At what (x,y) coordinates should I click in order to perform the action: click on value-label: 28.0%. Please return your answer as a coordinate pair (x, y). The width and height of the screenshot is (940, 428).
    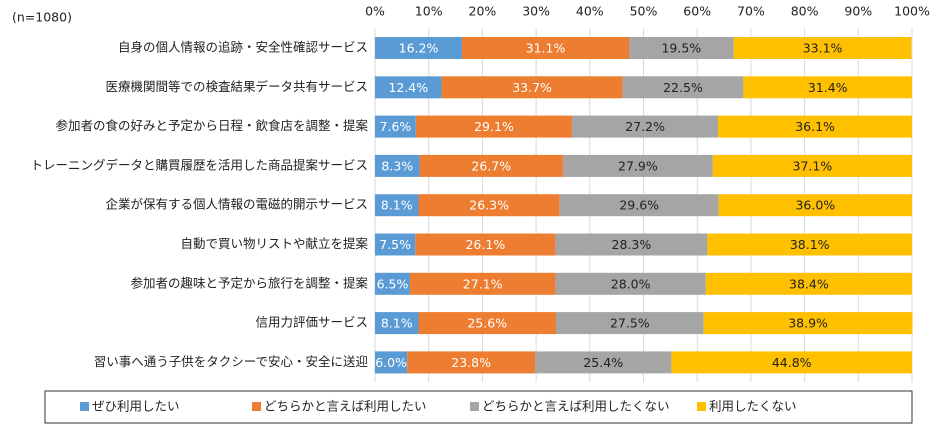
    Looking at the image, I should click on (631, 283).